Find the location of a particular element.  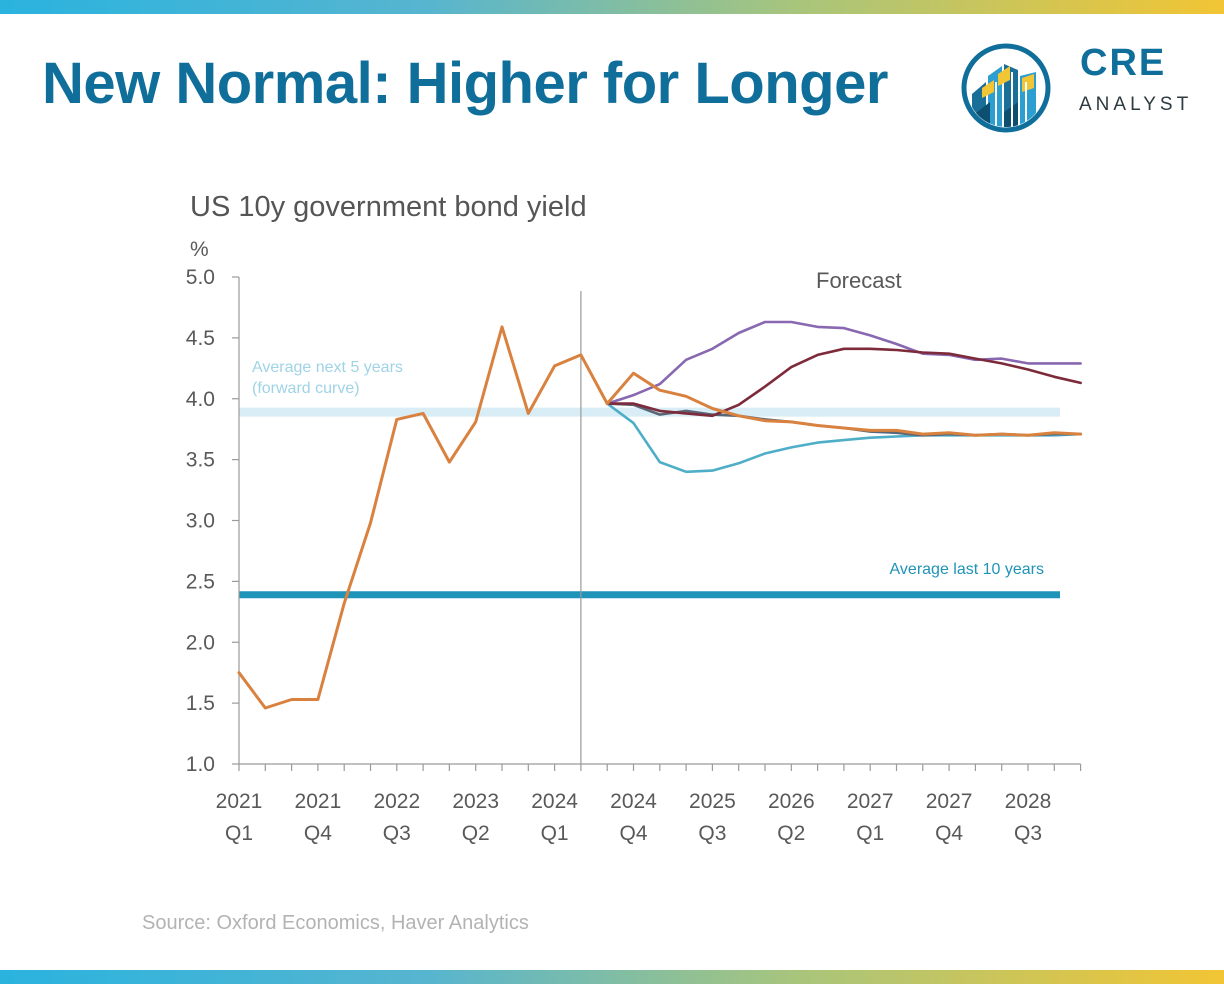

logo-wordmark-analyst: ANALYST is located at coordinates (1136, 104).